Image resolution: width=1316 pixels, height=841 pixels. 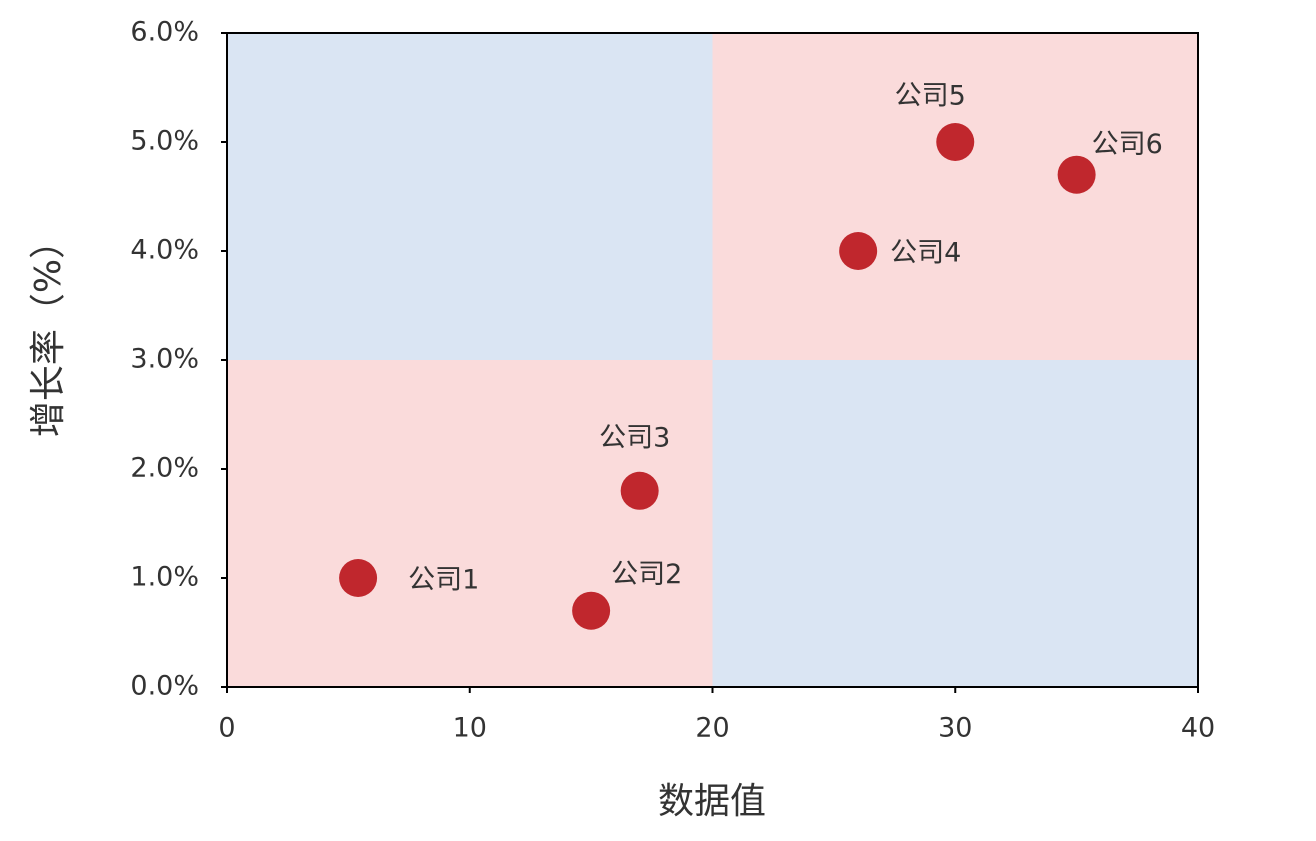 I want to click on point-label: 公司6, so click(x=1127, y=144).